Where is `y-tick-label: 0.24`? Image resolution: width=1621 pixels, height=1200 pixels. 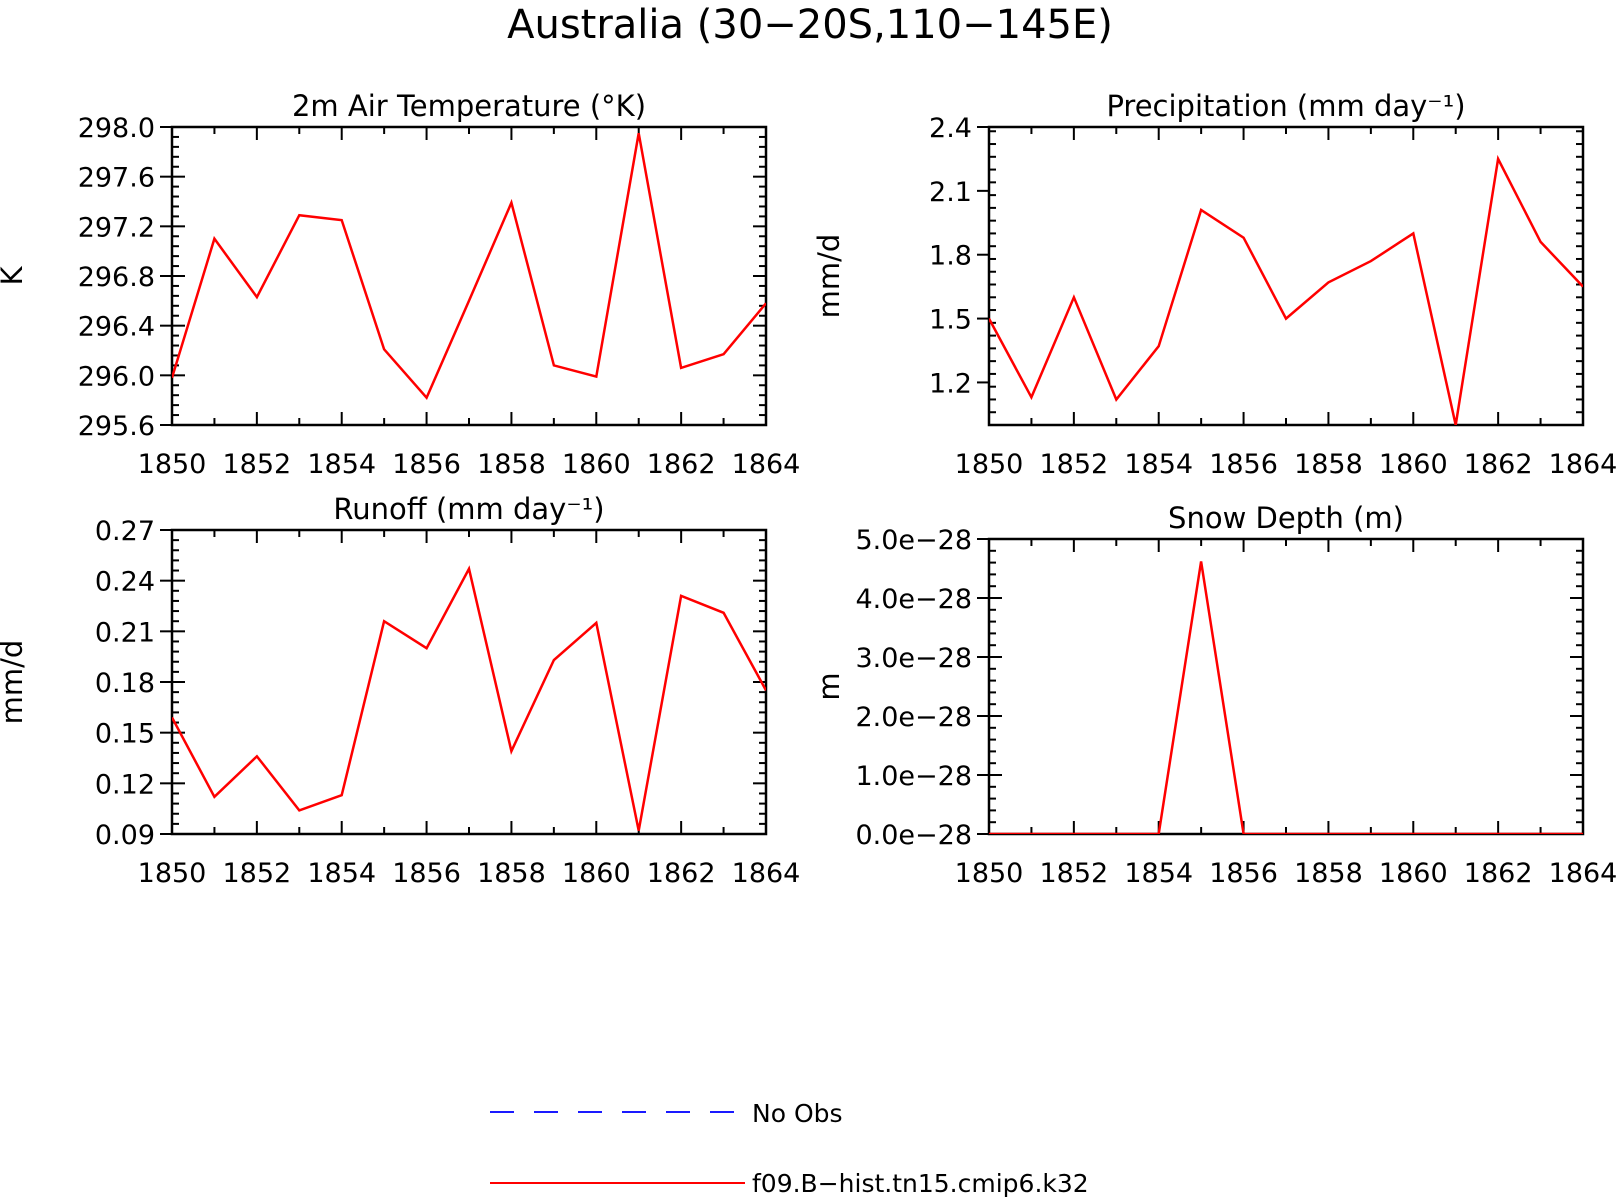
y-tick-label: 0.24 is located at coordinates (125, 582).